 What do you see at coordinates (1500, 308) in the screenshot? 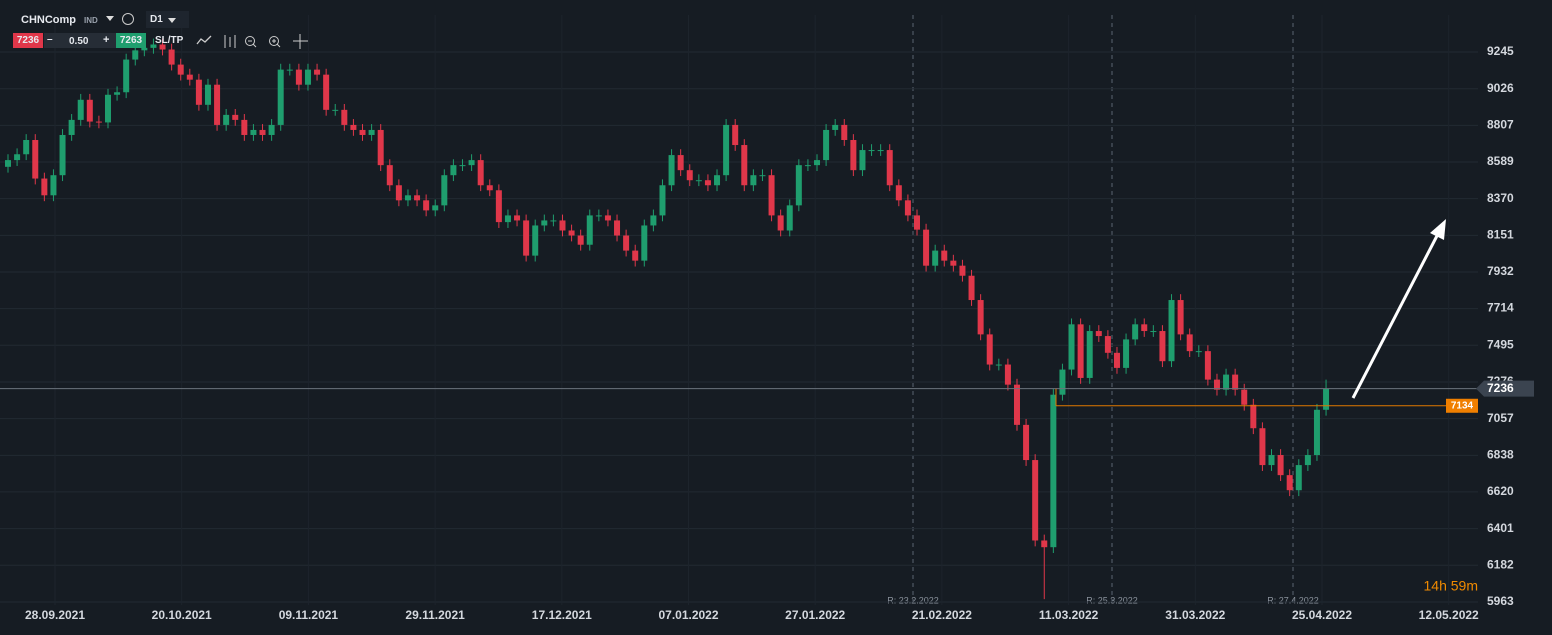
I see `y-tick-label: 7714` at bounding box center [1500, 308].